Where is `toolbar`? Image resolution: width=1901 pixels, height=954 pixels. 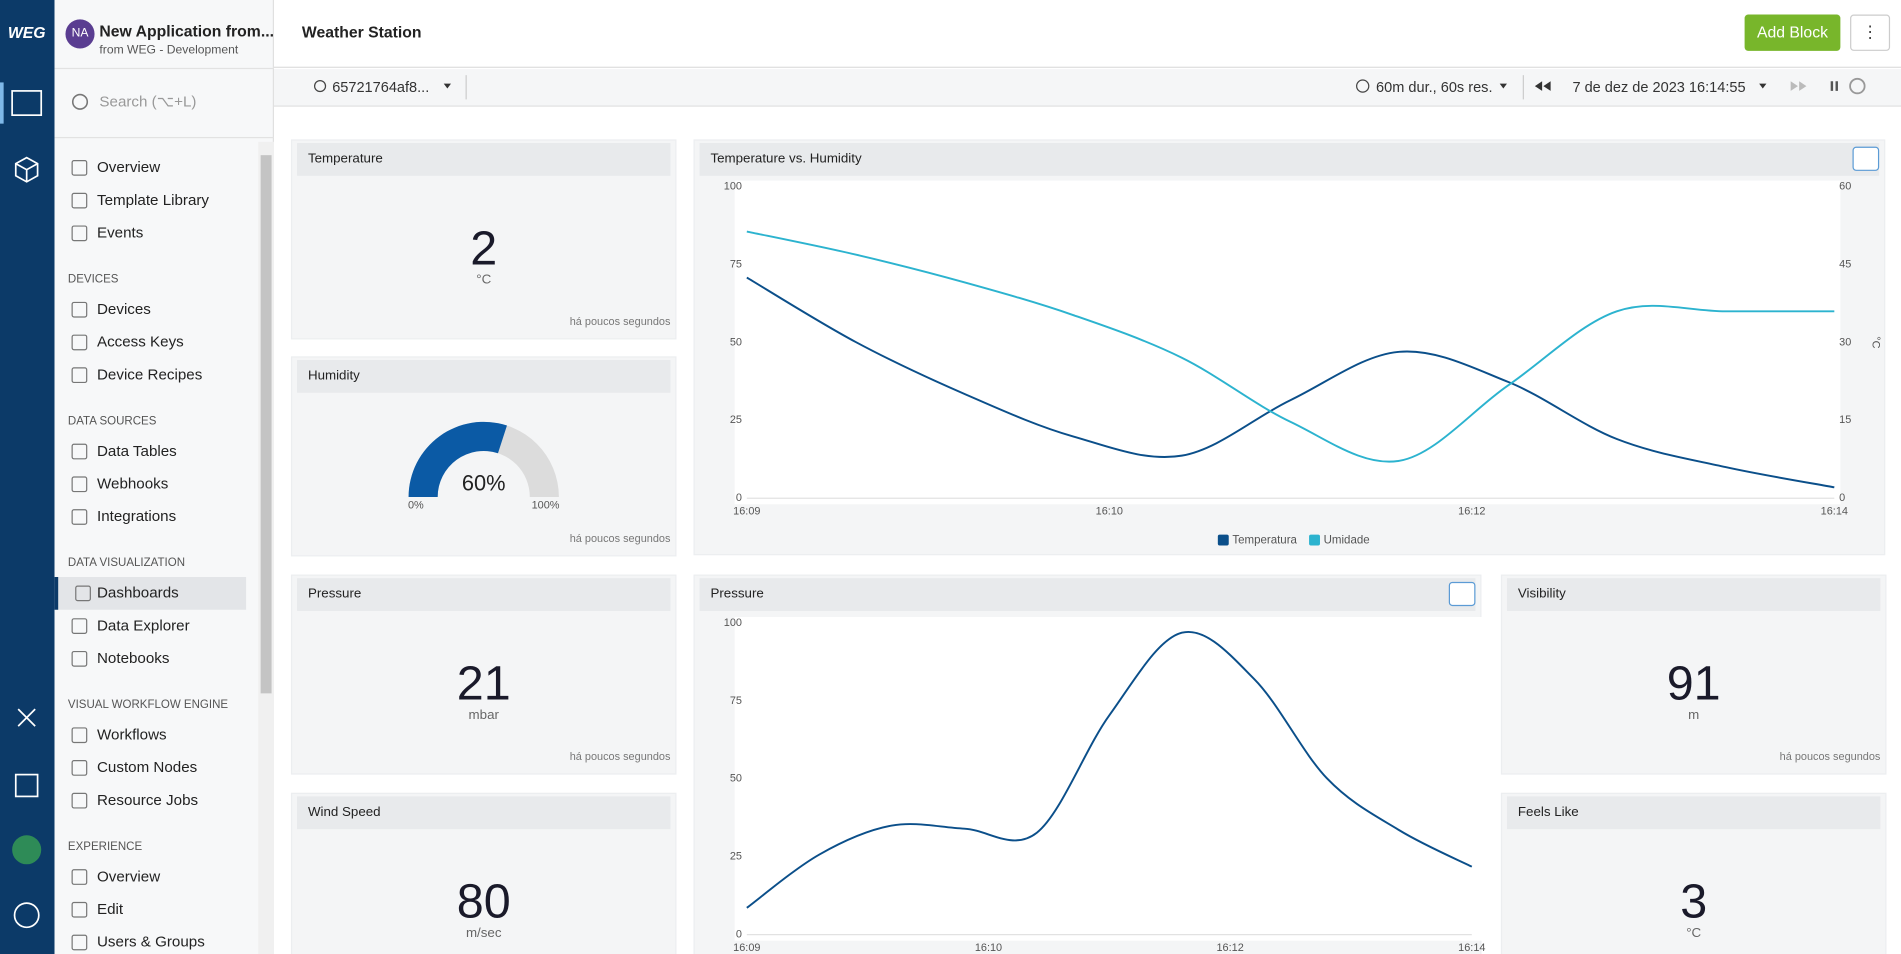
toolbar is located at coordinates (1087, 88).